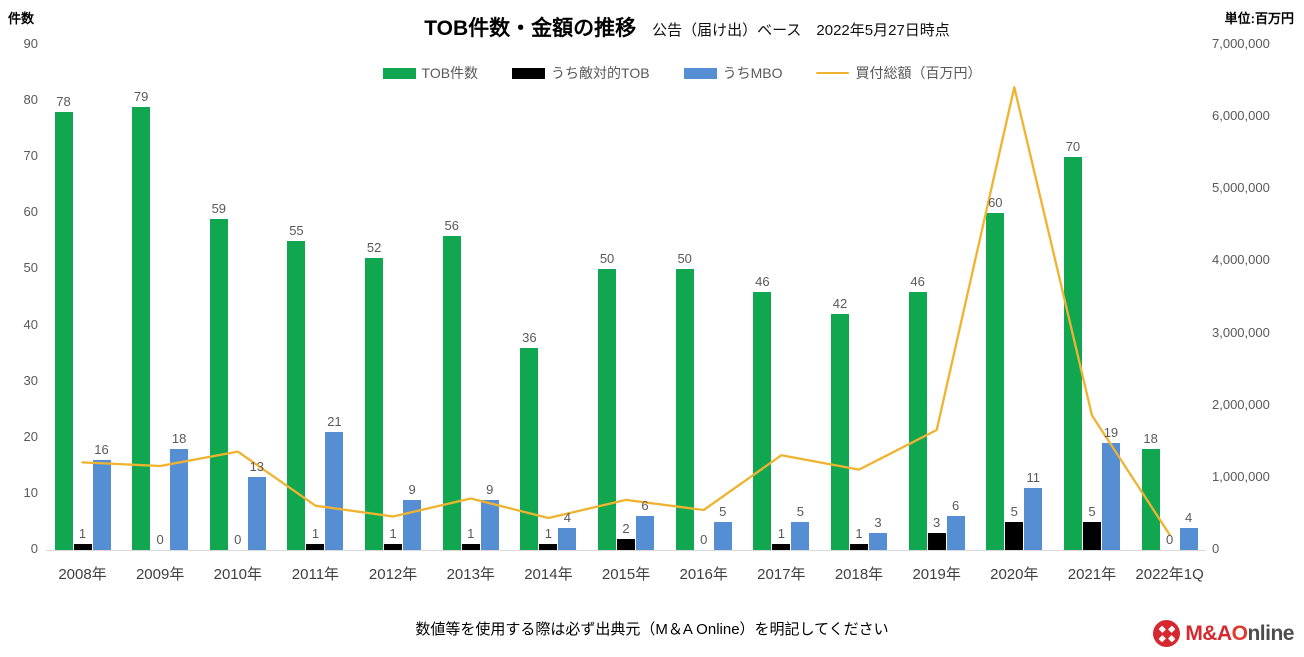  I want to click on y-axis-tick-left: 40, so click(30, 324).